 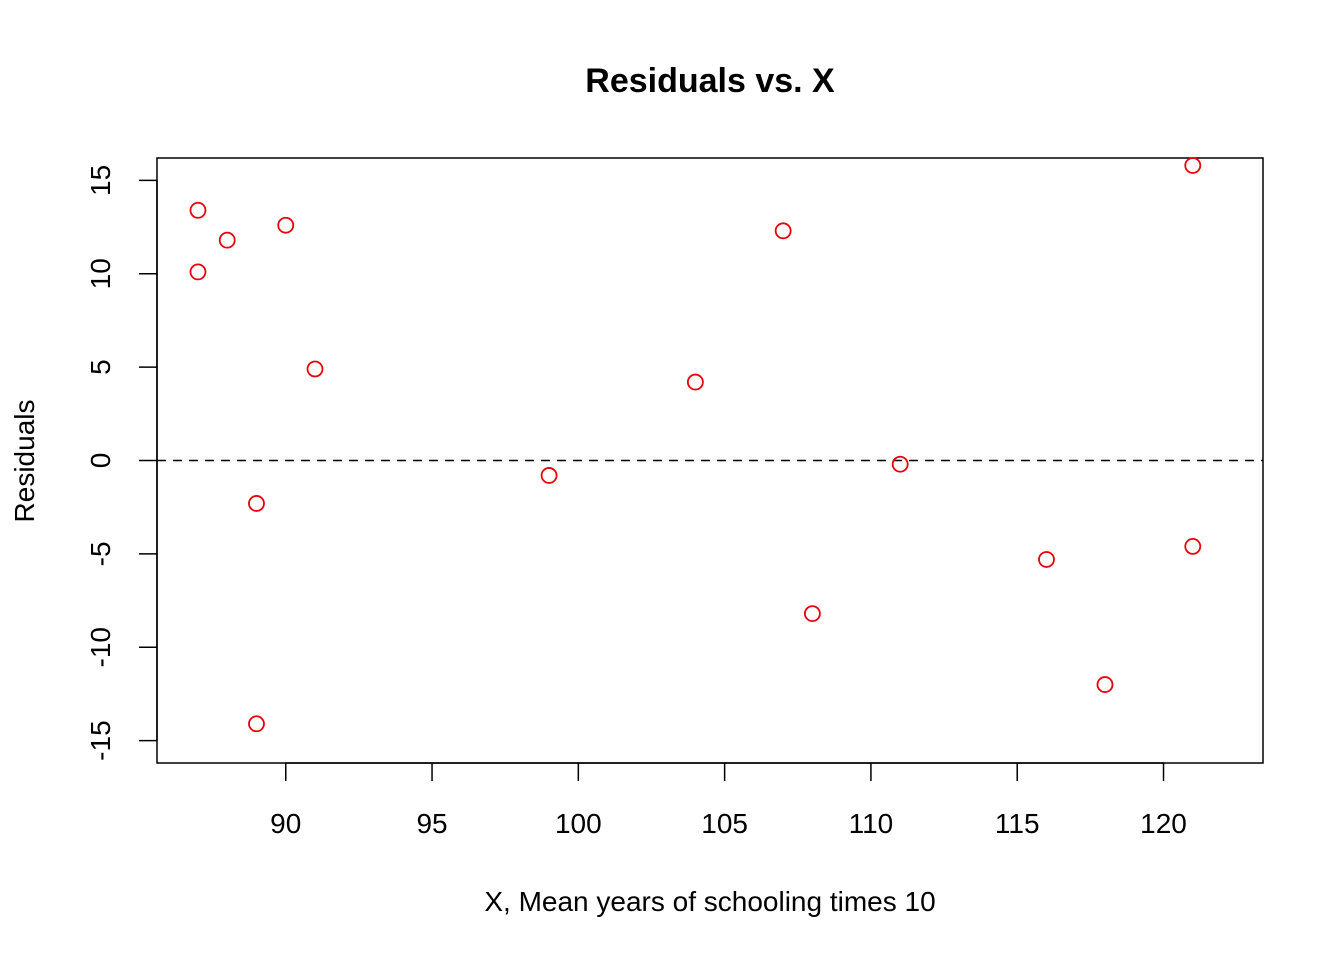 I want to click on y-tick-label: 10, so click(x=100, y=273).